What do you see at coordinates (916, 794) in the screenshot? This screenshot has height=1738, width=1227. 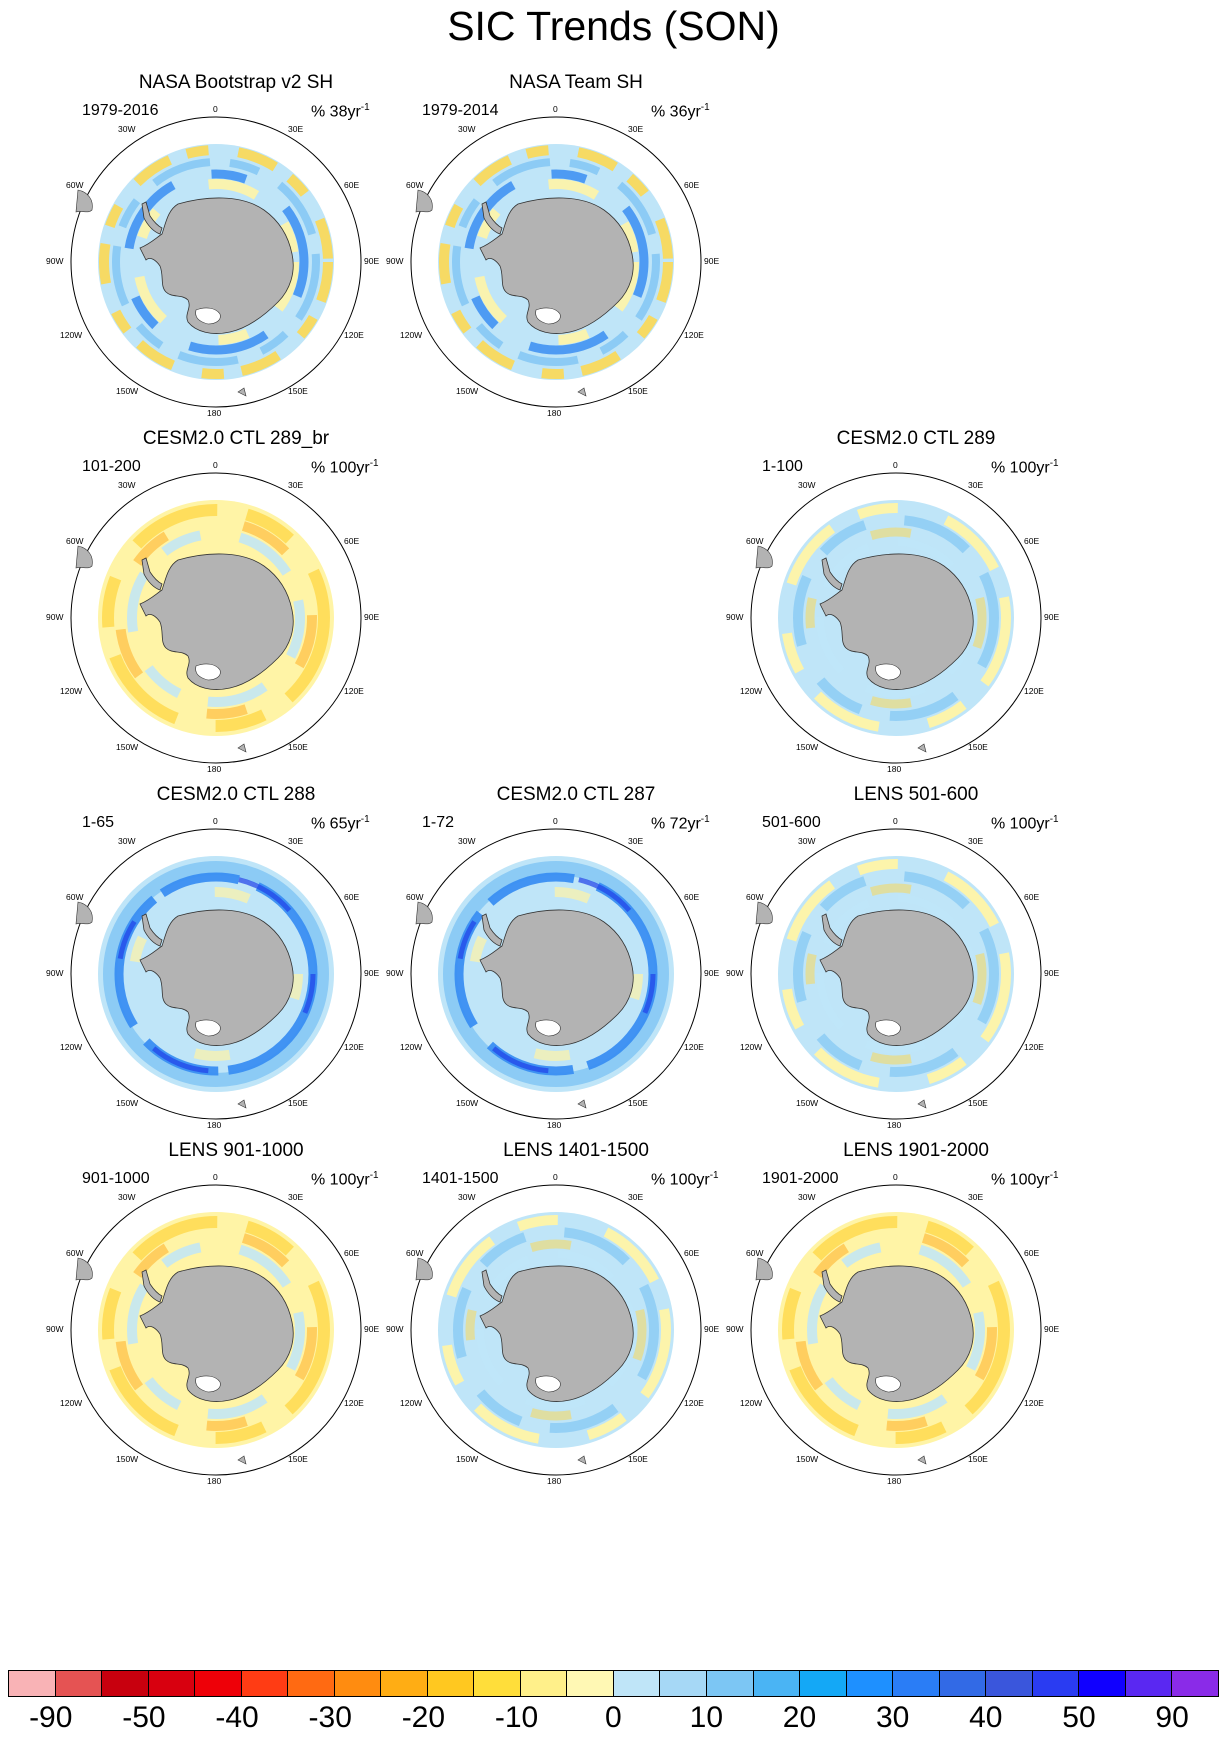 I see `panel-title: LENS 501-600` at bounding box center [916, 794].